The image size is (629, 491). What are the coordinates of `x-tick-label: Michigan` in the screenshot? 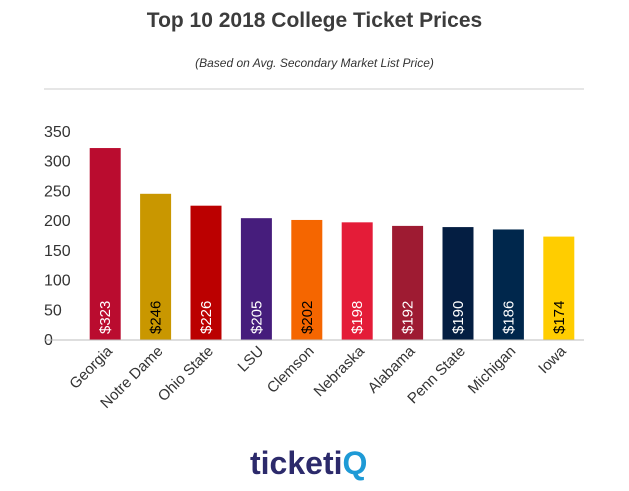 It's located at (492, 370).